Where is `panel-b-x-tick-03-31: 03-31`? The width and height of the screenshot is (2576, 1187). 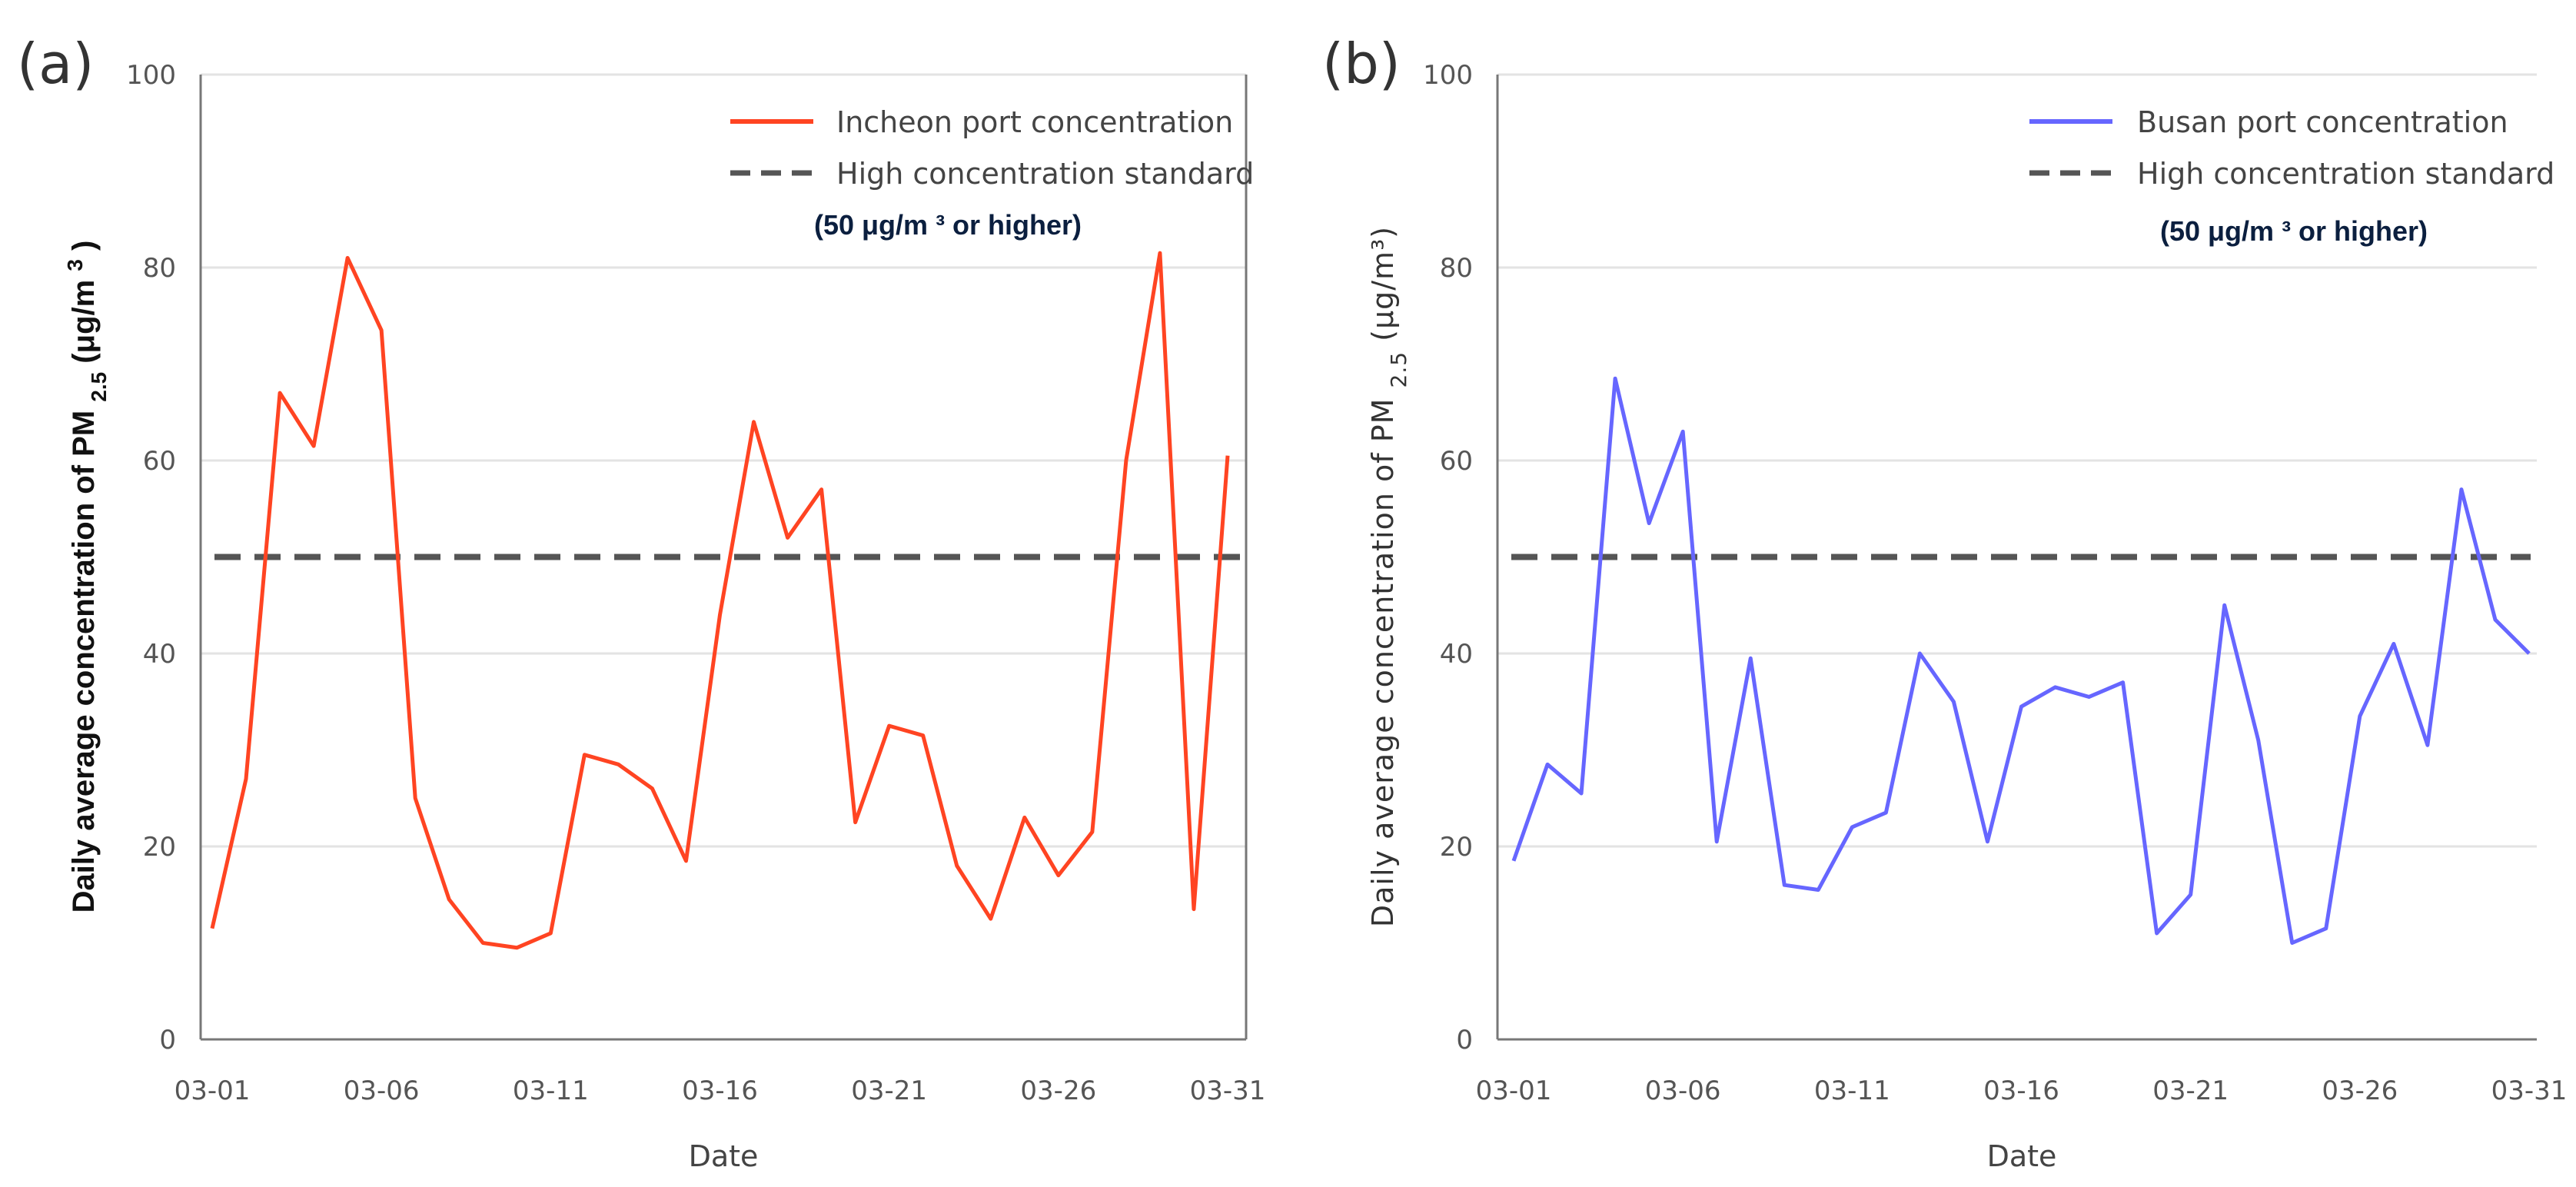 panel-b-x-tick-03-31: 03-31 is located at coordinates (2529, 1091).